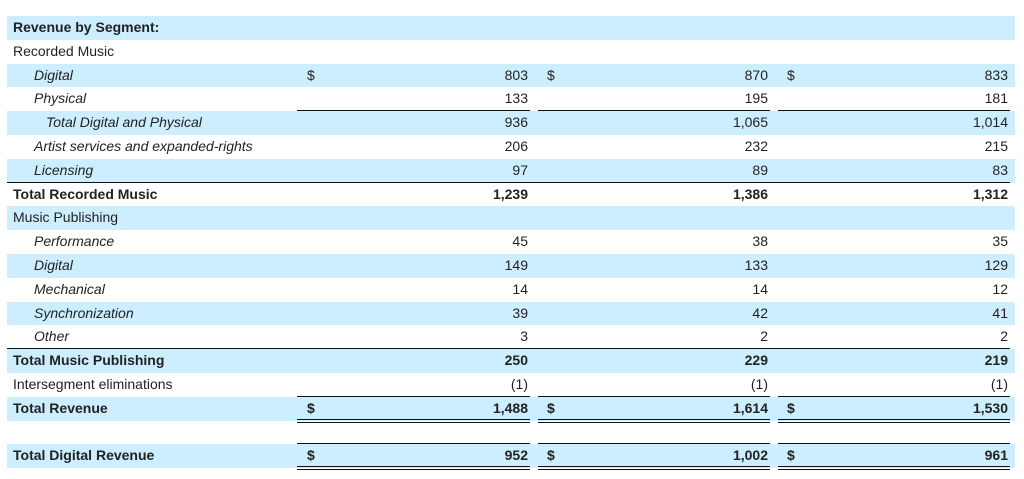 Image resolution: width=1024 pixels, height=479 pixels. I want to click on cell-value: 41, so click(1000, 312).